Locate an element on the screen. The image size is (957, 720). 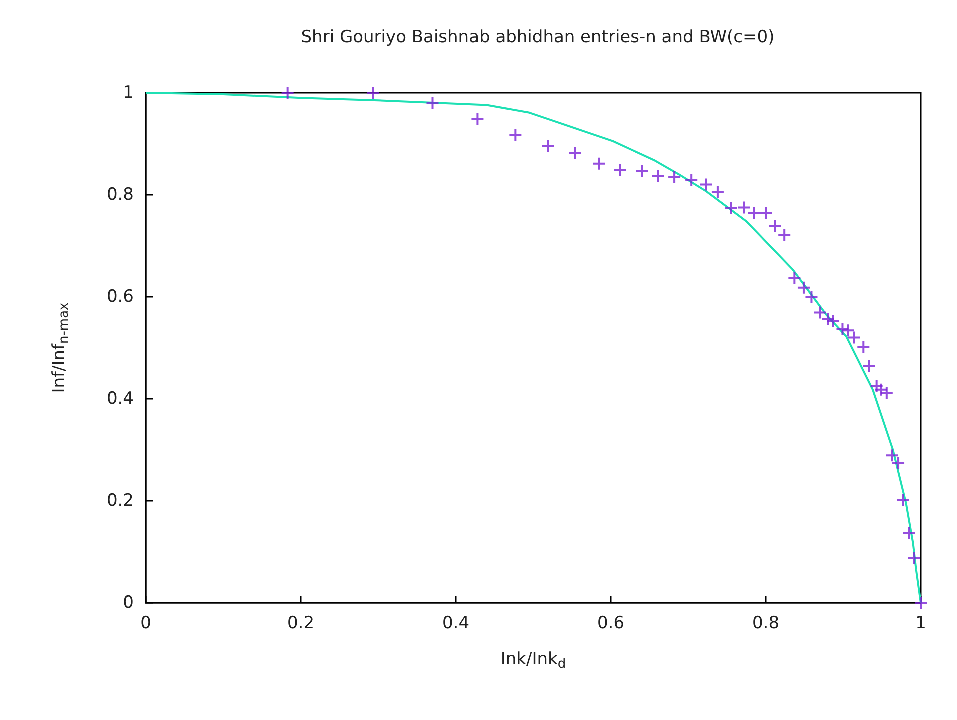
x-tick-label: 0 is located at coordinates (146, 624).